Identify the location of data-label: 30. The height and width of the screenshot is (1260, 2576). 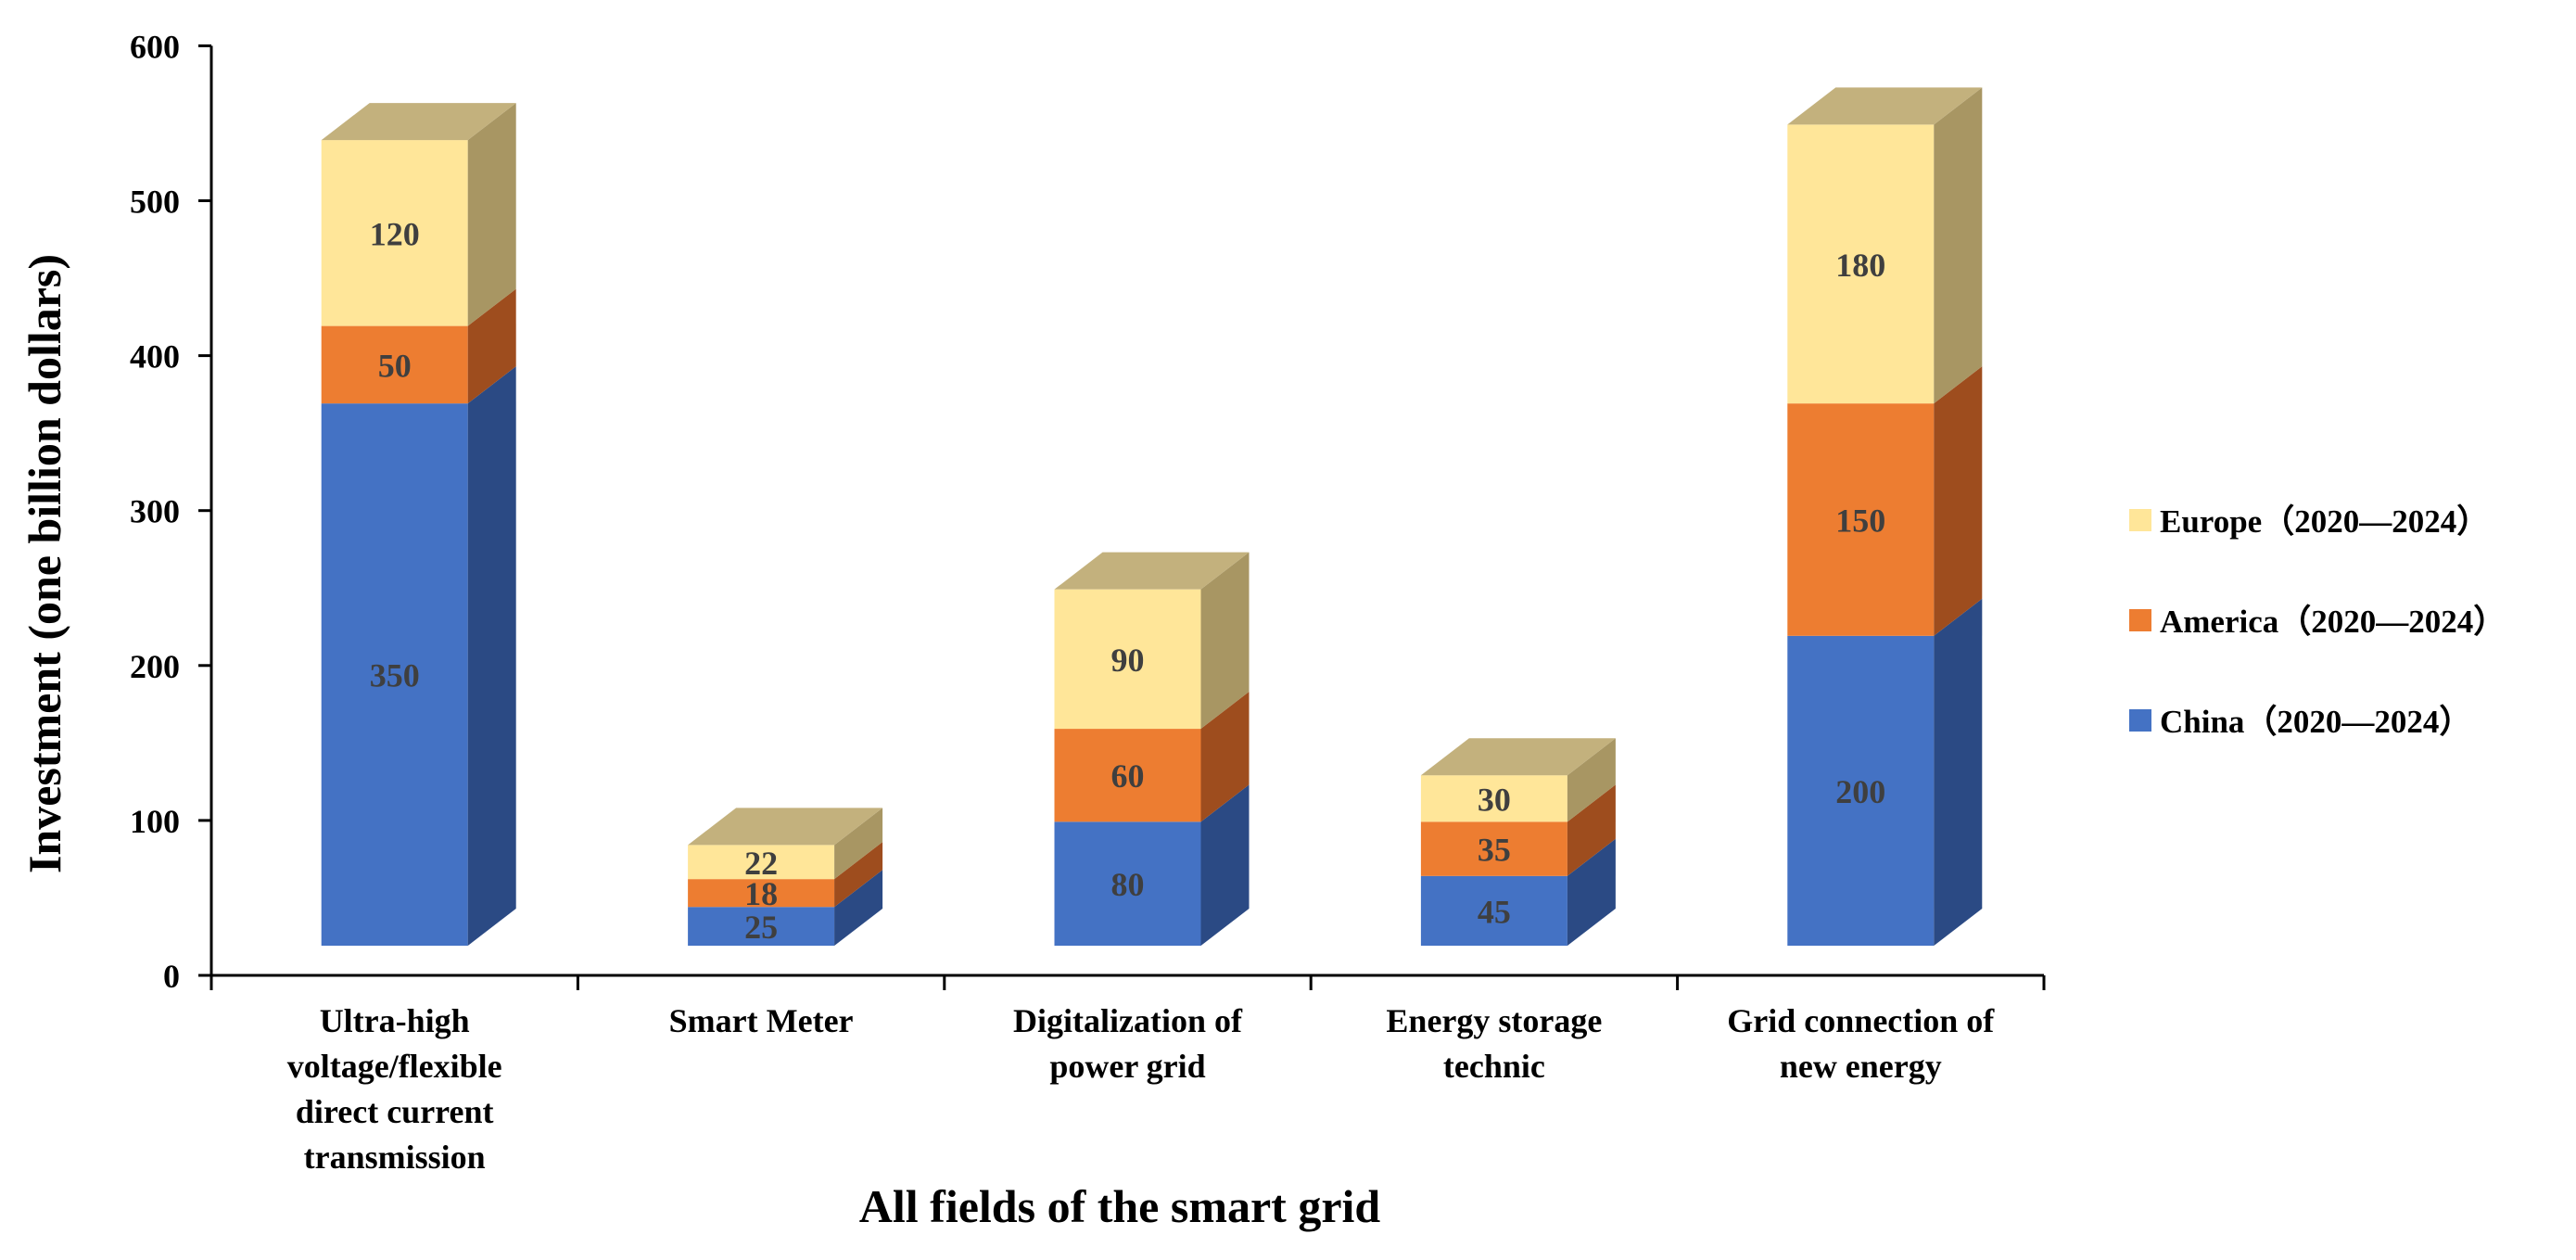
(1494, 799).